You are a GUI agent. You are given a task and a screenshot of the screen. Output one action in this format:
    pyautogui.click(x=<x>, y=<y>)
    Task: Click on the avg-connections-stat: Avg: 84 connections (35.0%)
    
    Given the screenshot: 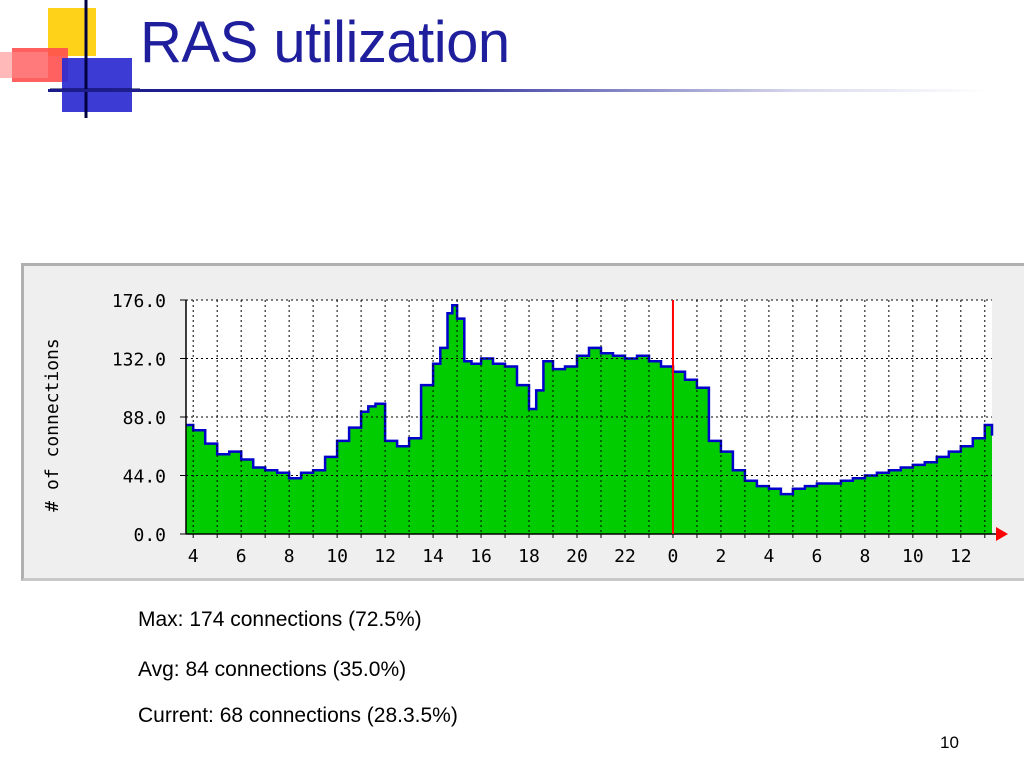 What is the action you would take?
    pyautogui.click(x=272, y=669)
    